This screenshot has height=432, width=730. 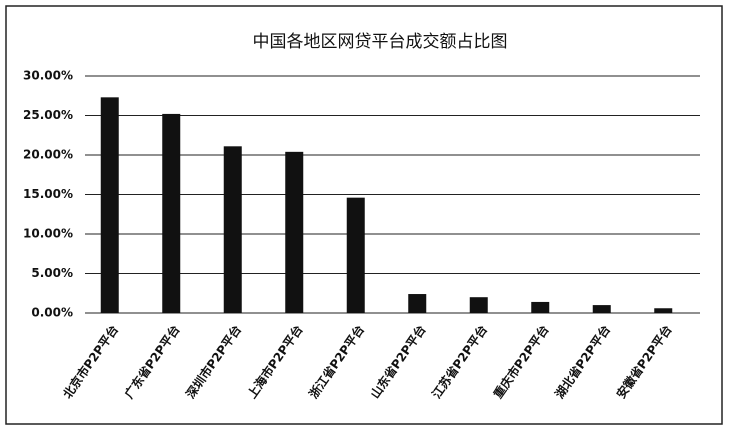 I want to click on y-tick-label: 10.00%, so click(x=48, y=234).